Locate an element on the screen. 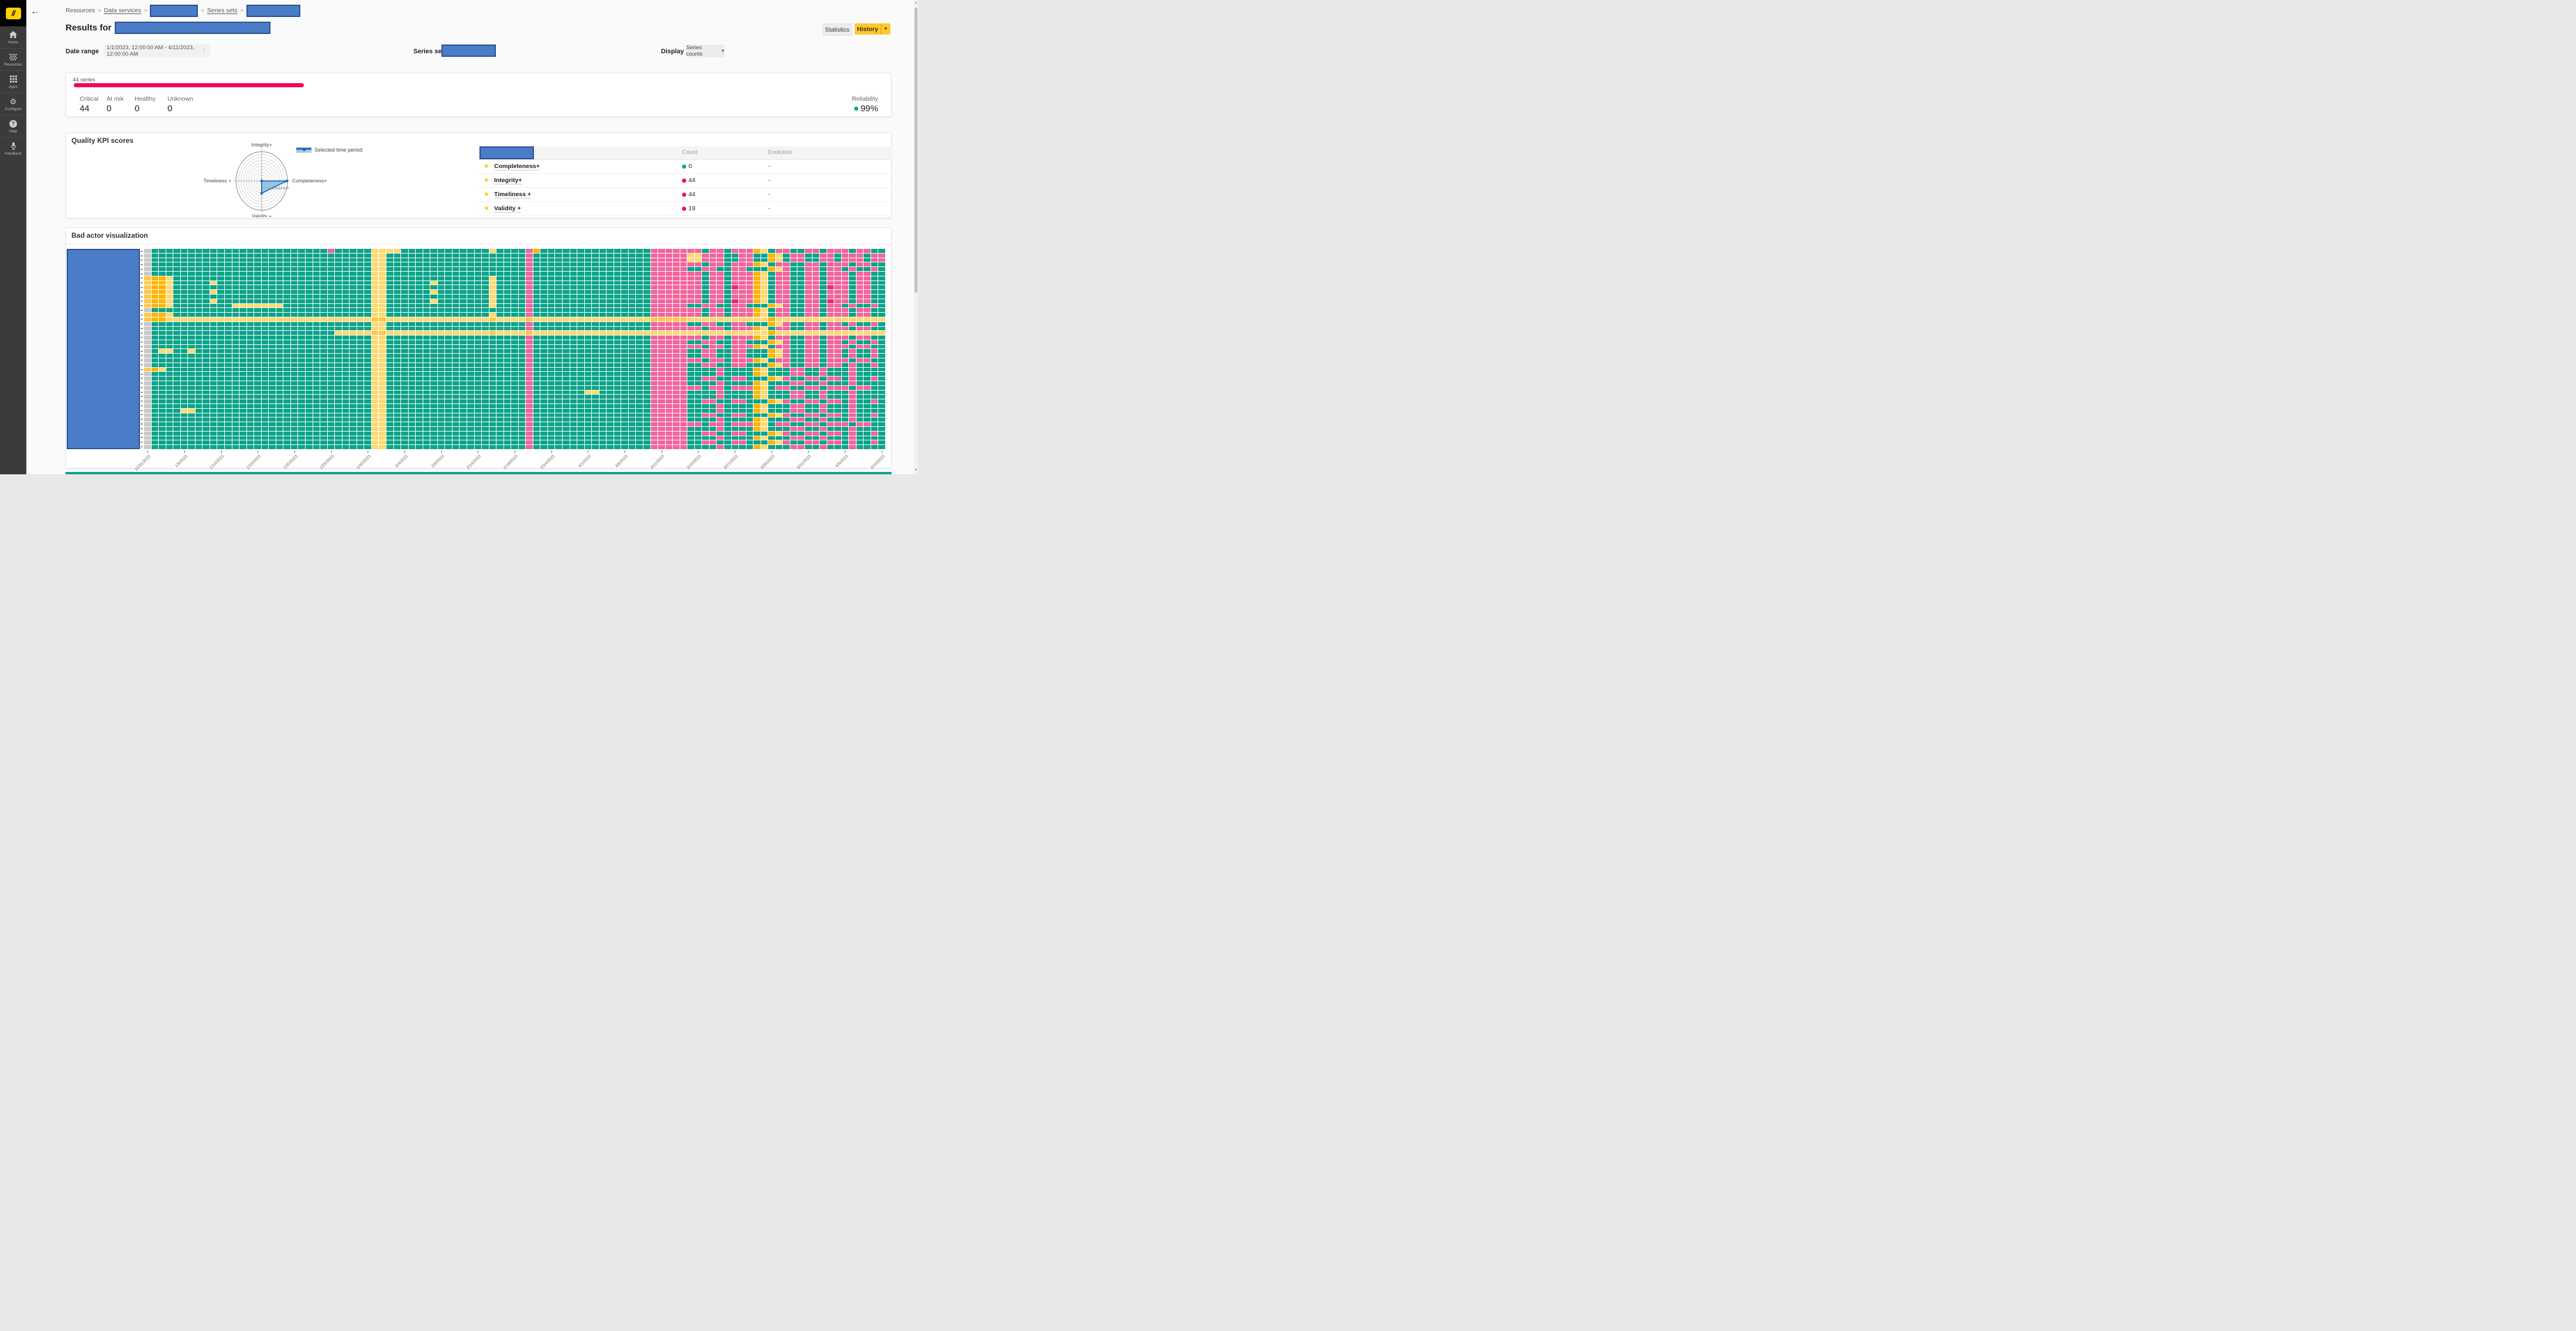  vertical-scrollbar: ▲ ▼ is located at coordinates (916, 237).